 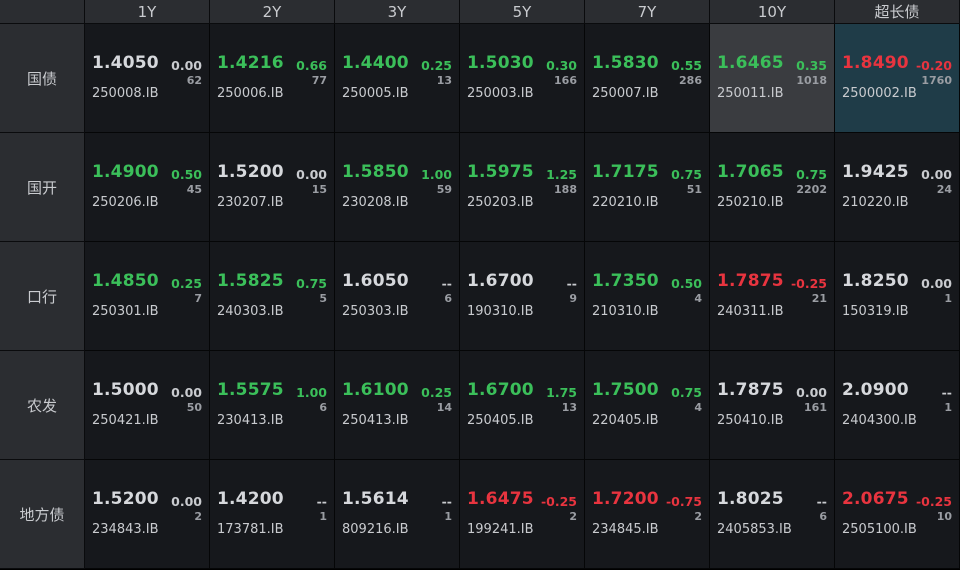 What do you see at coordinates (750, 420) in the screenshot?
I see `bond-code: 250410.IB` at bounding box center [750, 420].